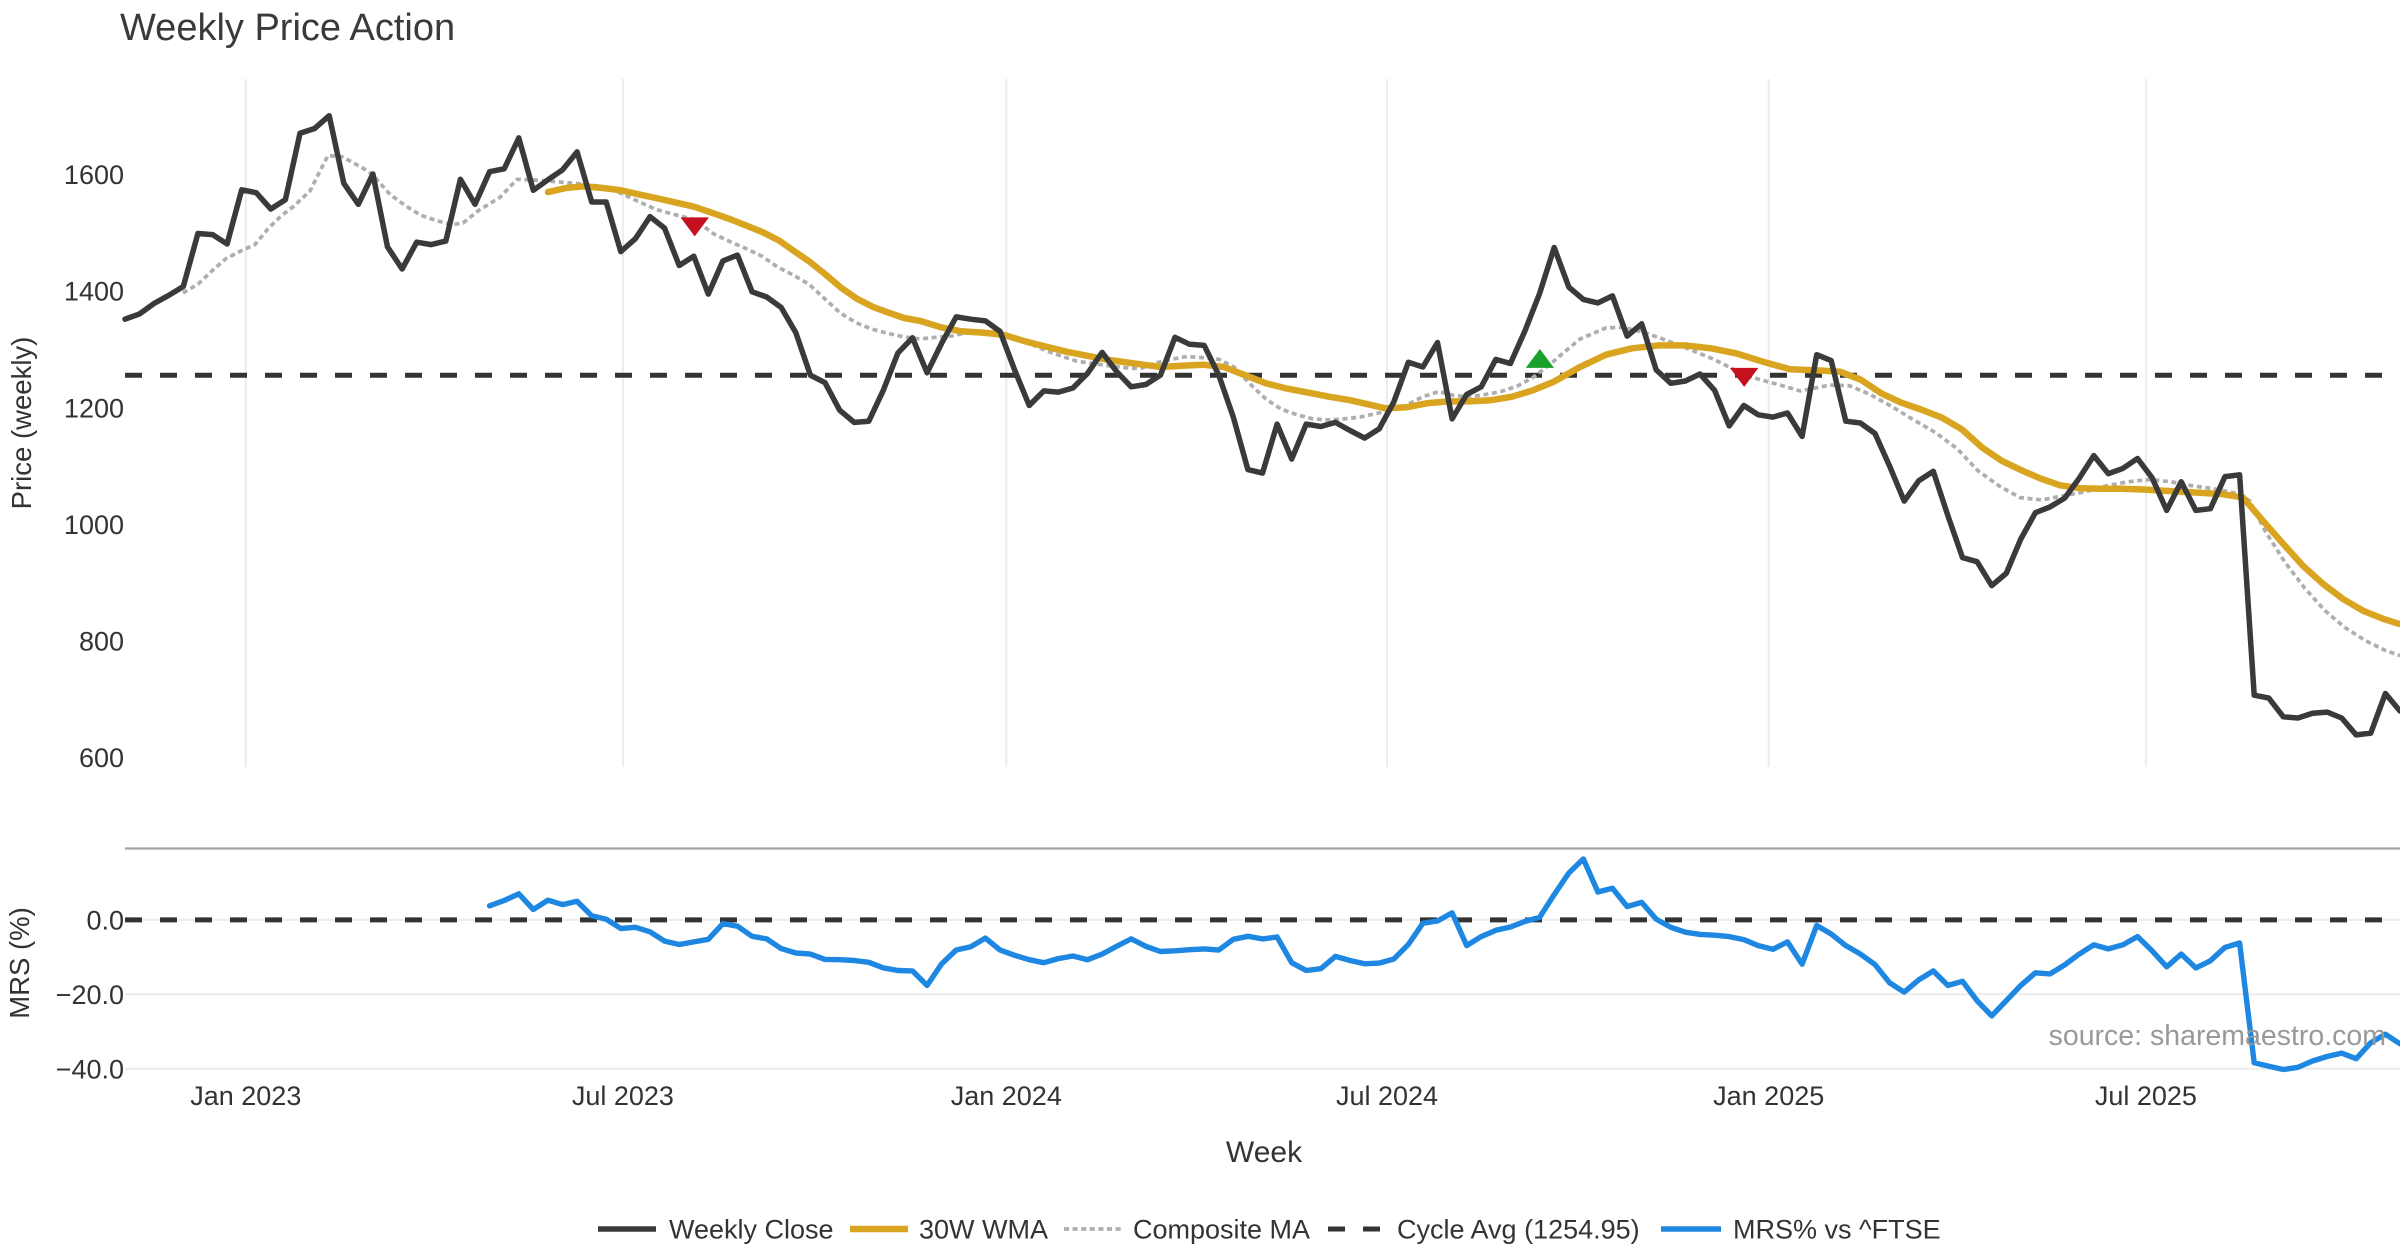  What do you see at coordinates (90, 1069) in the screenshot?
I see `svg-text: −40.0` at bounding box center [90, 1069].